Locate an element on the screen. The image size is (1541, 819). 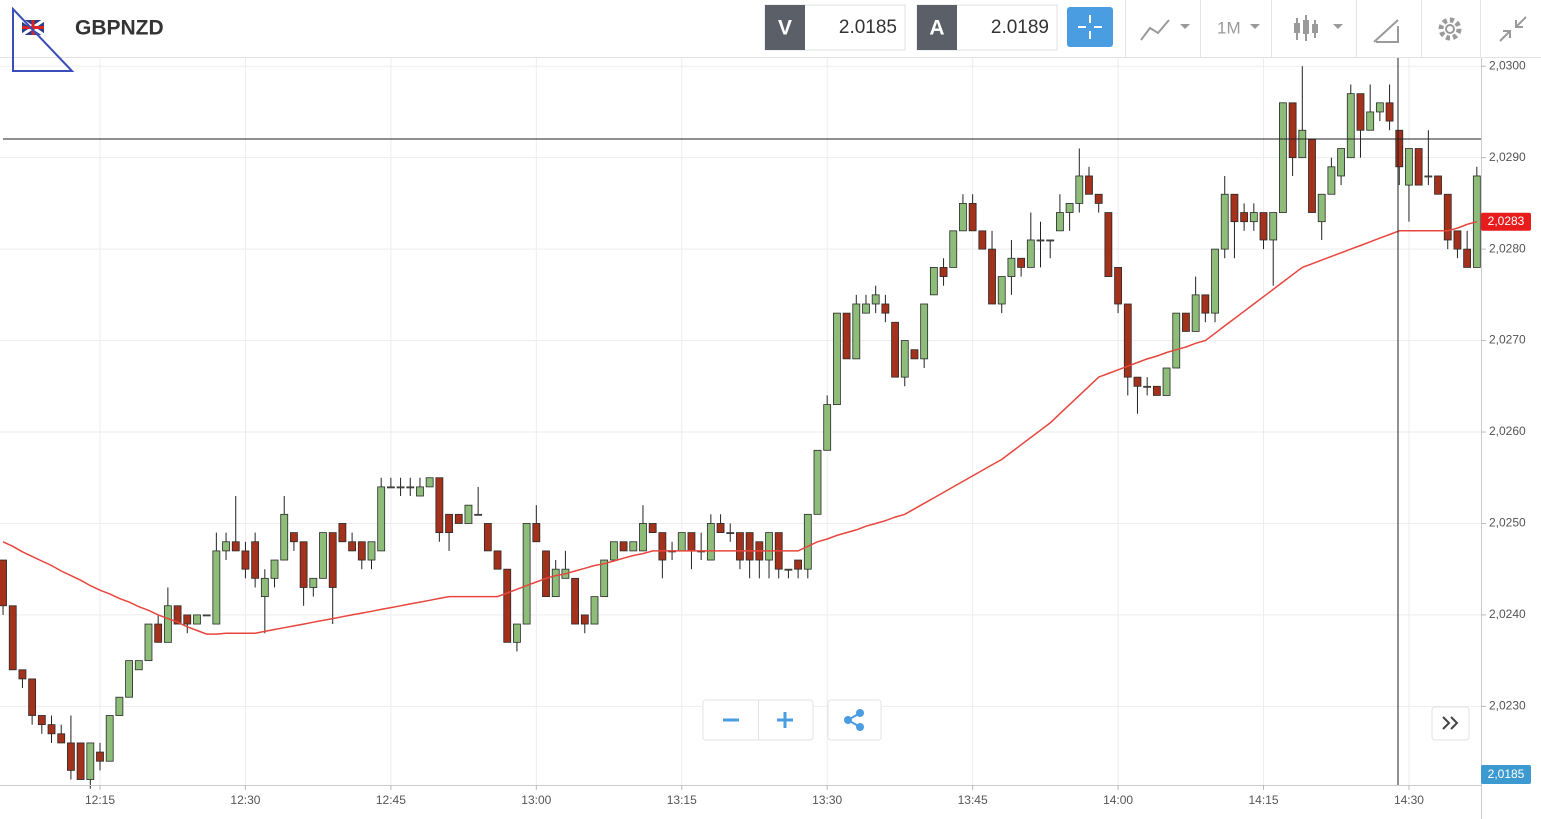
chart-type-icon is located at coordinates (1155, 30).